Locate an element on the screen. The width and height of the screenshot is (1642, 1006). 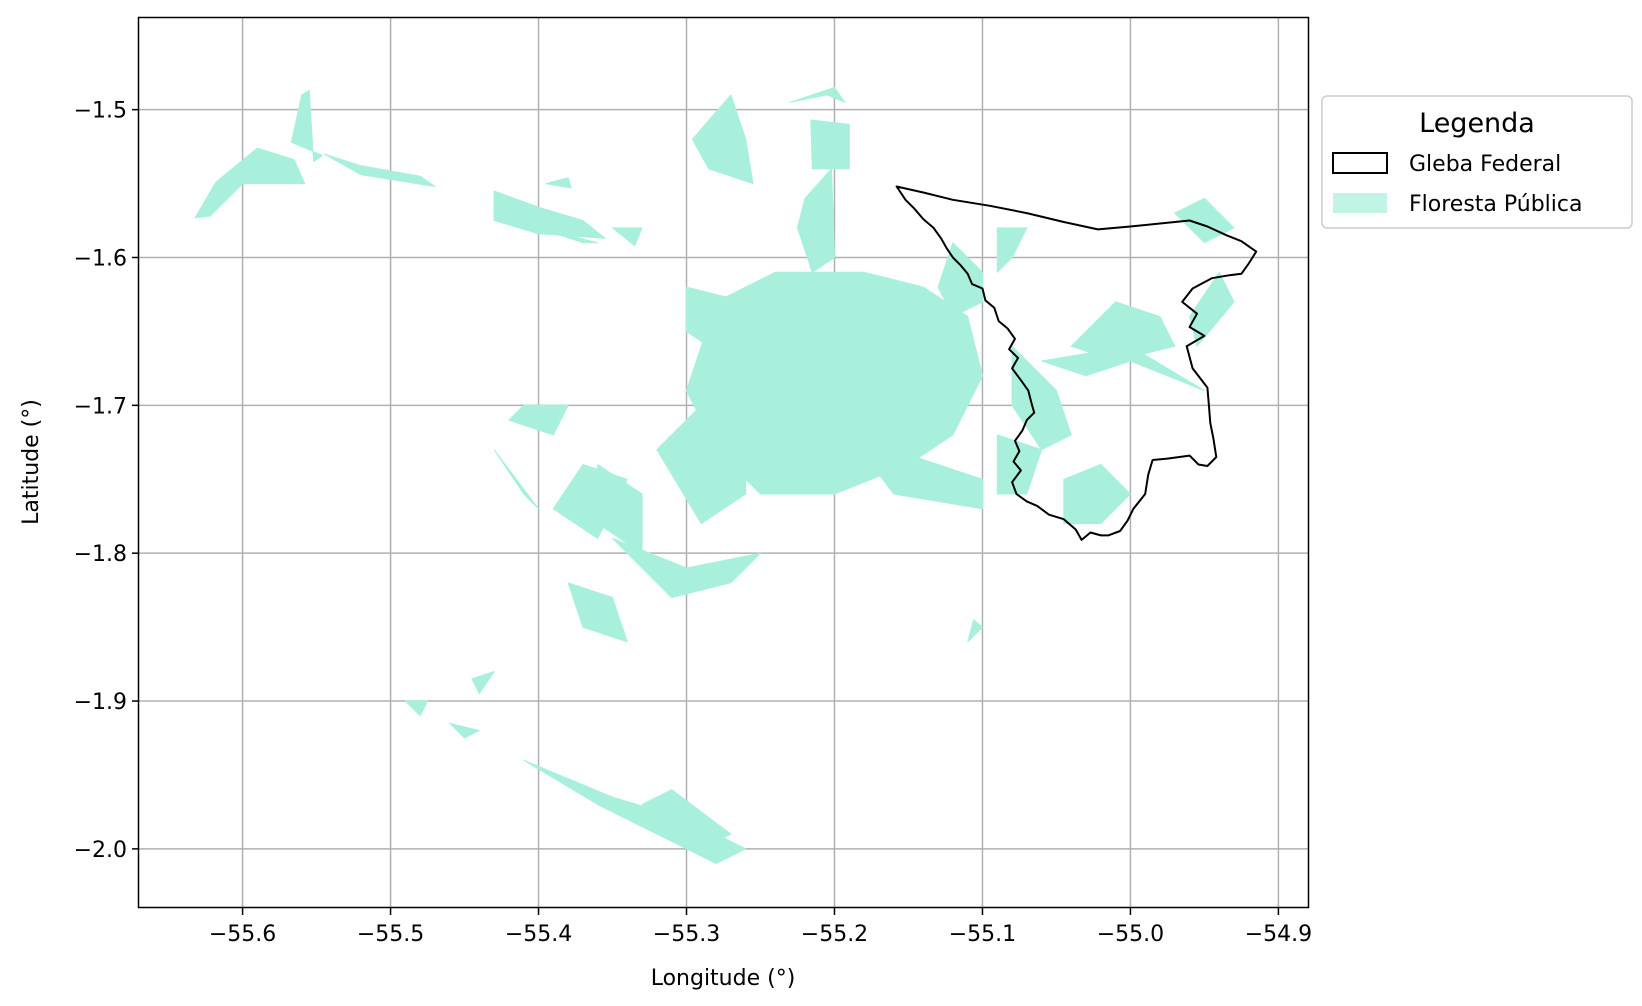
legend-floresta-swatch is located at coordinates (1360, 203).